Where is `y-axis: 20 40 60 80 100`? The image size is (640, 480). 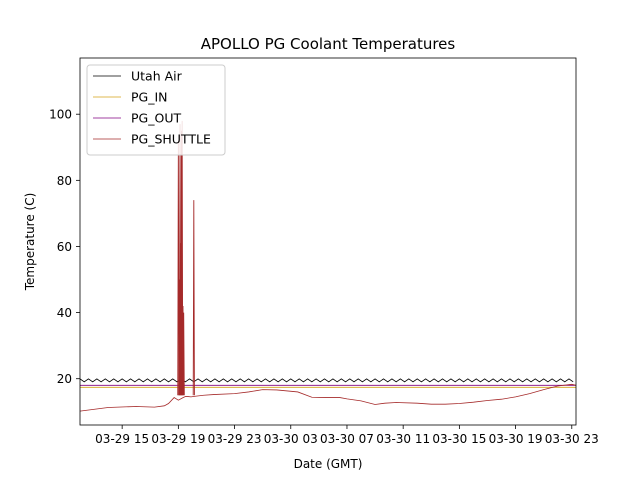 y-axis: 20 40 60 80 100 is located at coordinates (64, 247).